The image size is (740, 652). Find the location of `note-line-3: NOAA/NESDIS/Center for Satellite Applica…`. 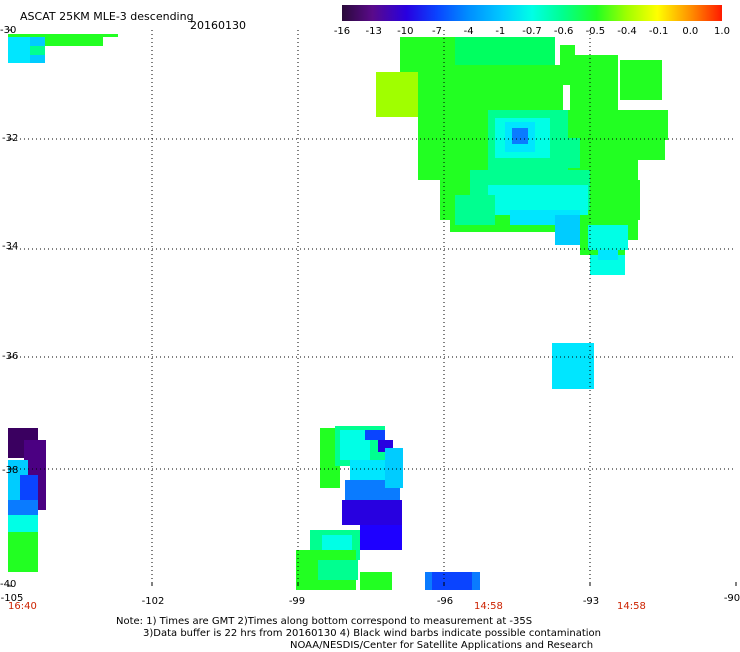

note-line-3: NOAA/NESDIS/Center for Satellite Applica… is located at coordinates (442, 645).